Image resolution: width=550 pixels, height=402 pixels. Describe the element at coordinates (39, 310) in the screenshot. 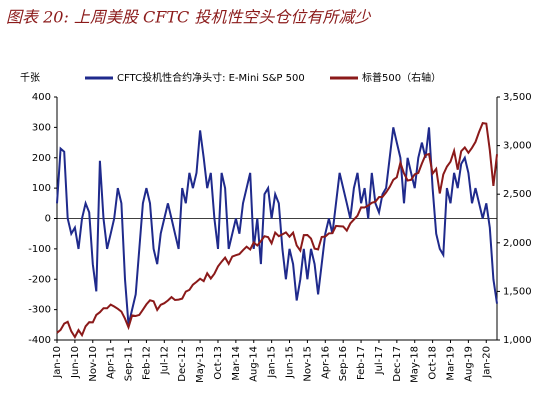

I see `y-tick-label: -300` at that location.